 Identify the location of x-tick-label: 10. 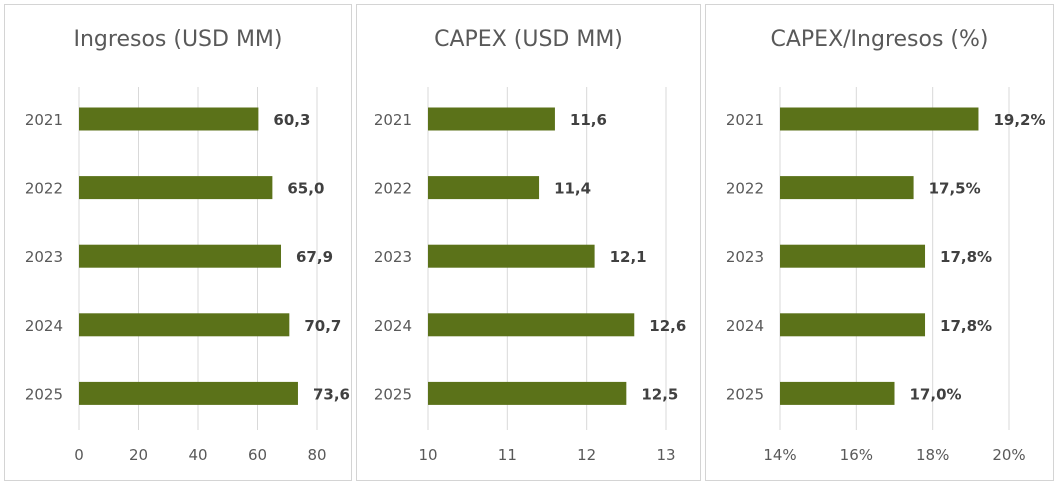
(427, 455).